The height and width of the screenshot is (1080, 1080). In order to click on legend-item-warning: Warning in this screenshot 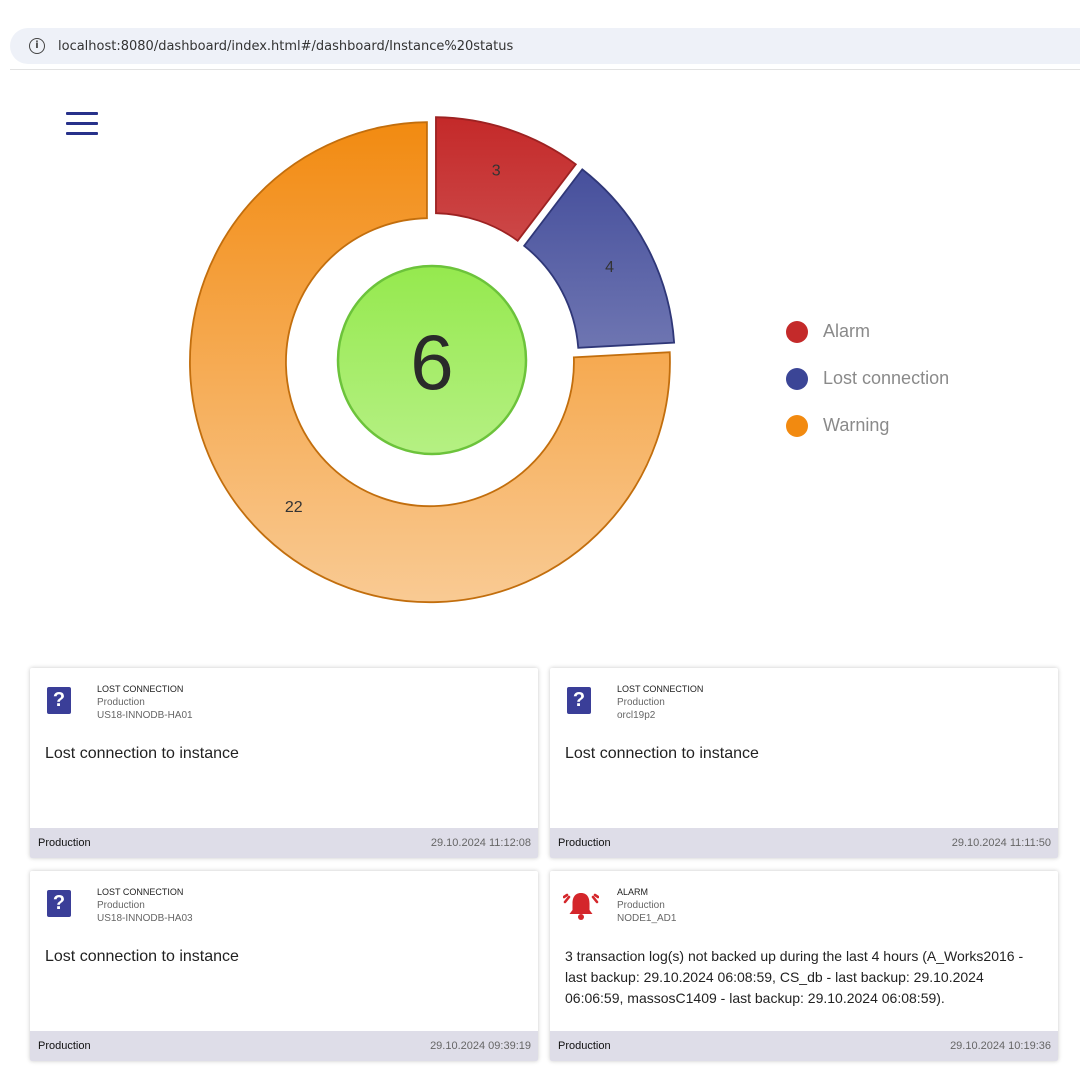, I will do `click(867, 425)`.